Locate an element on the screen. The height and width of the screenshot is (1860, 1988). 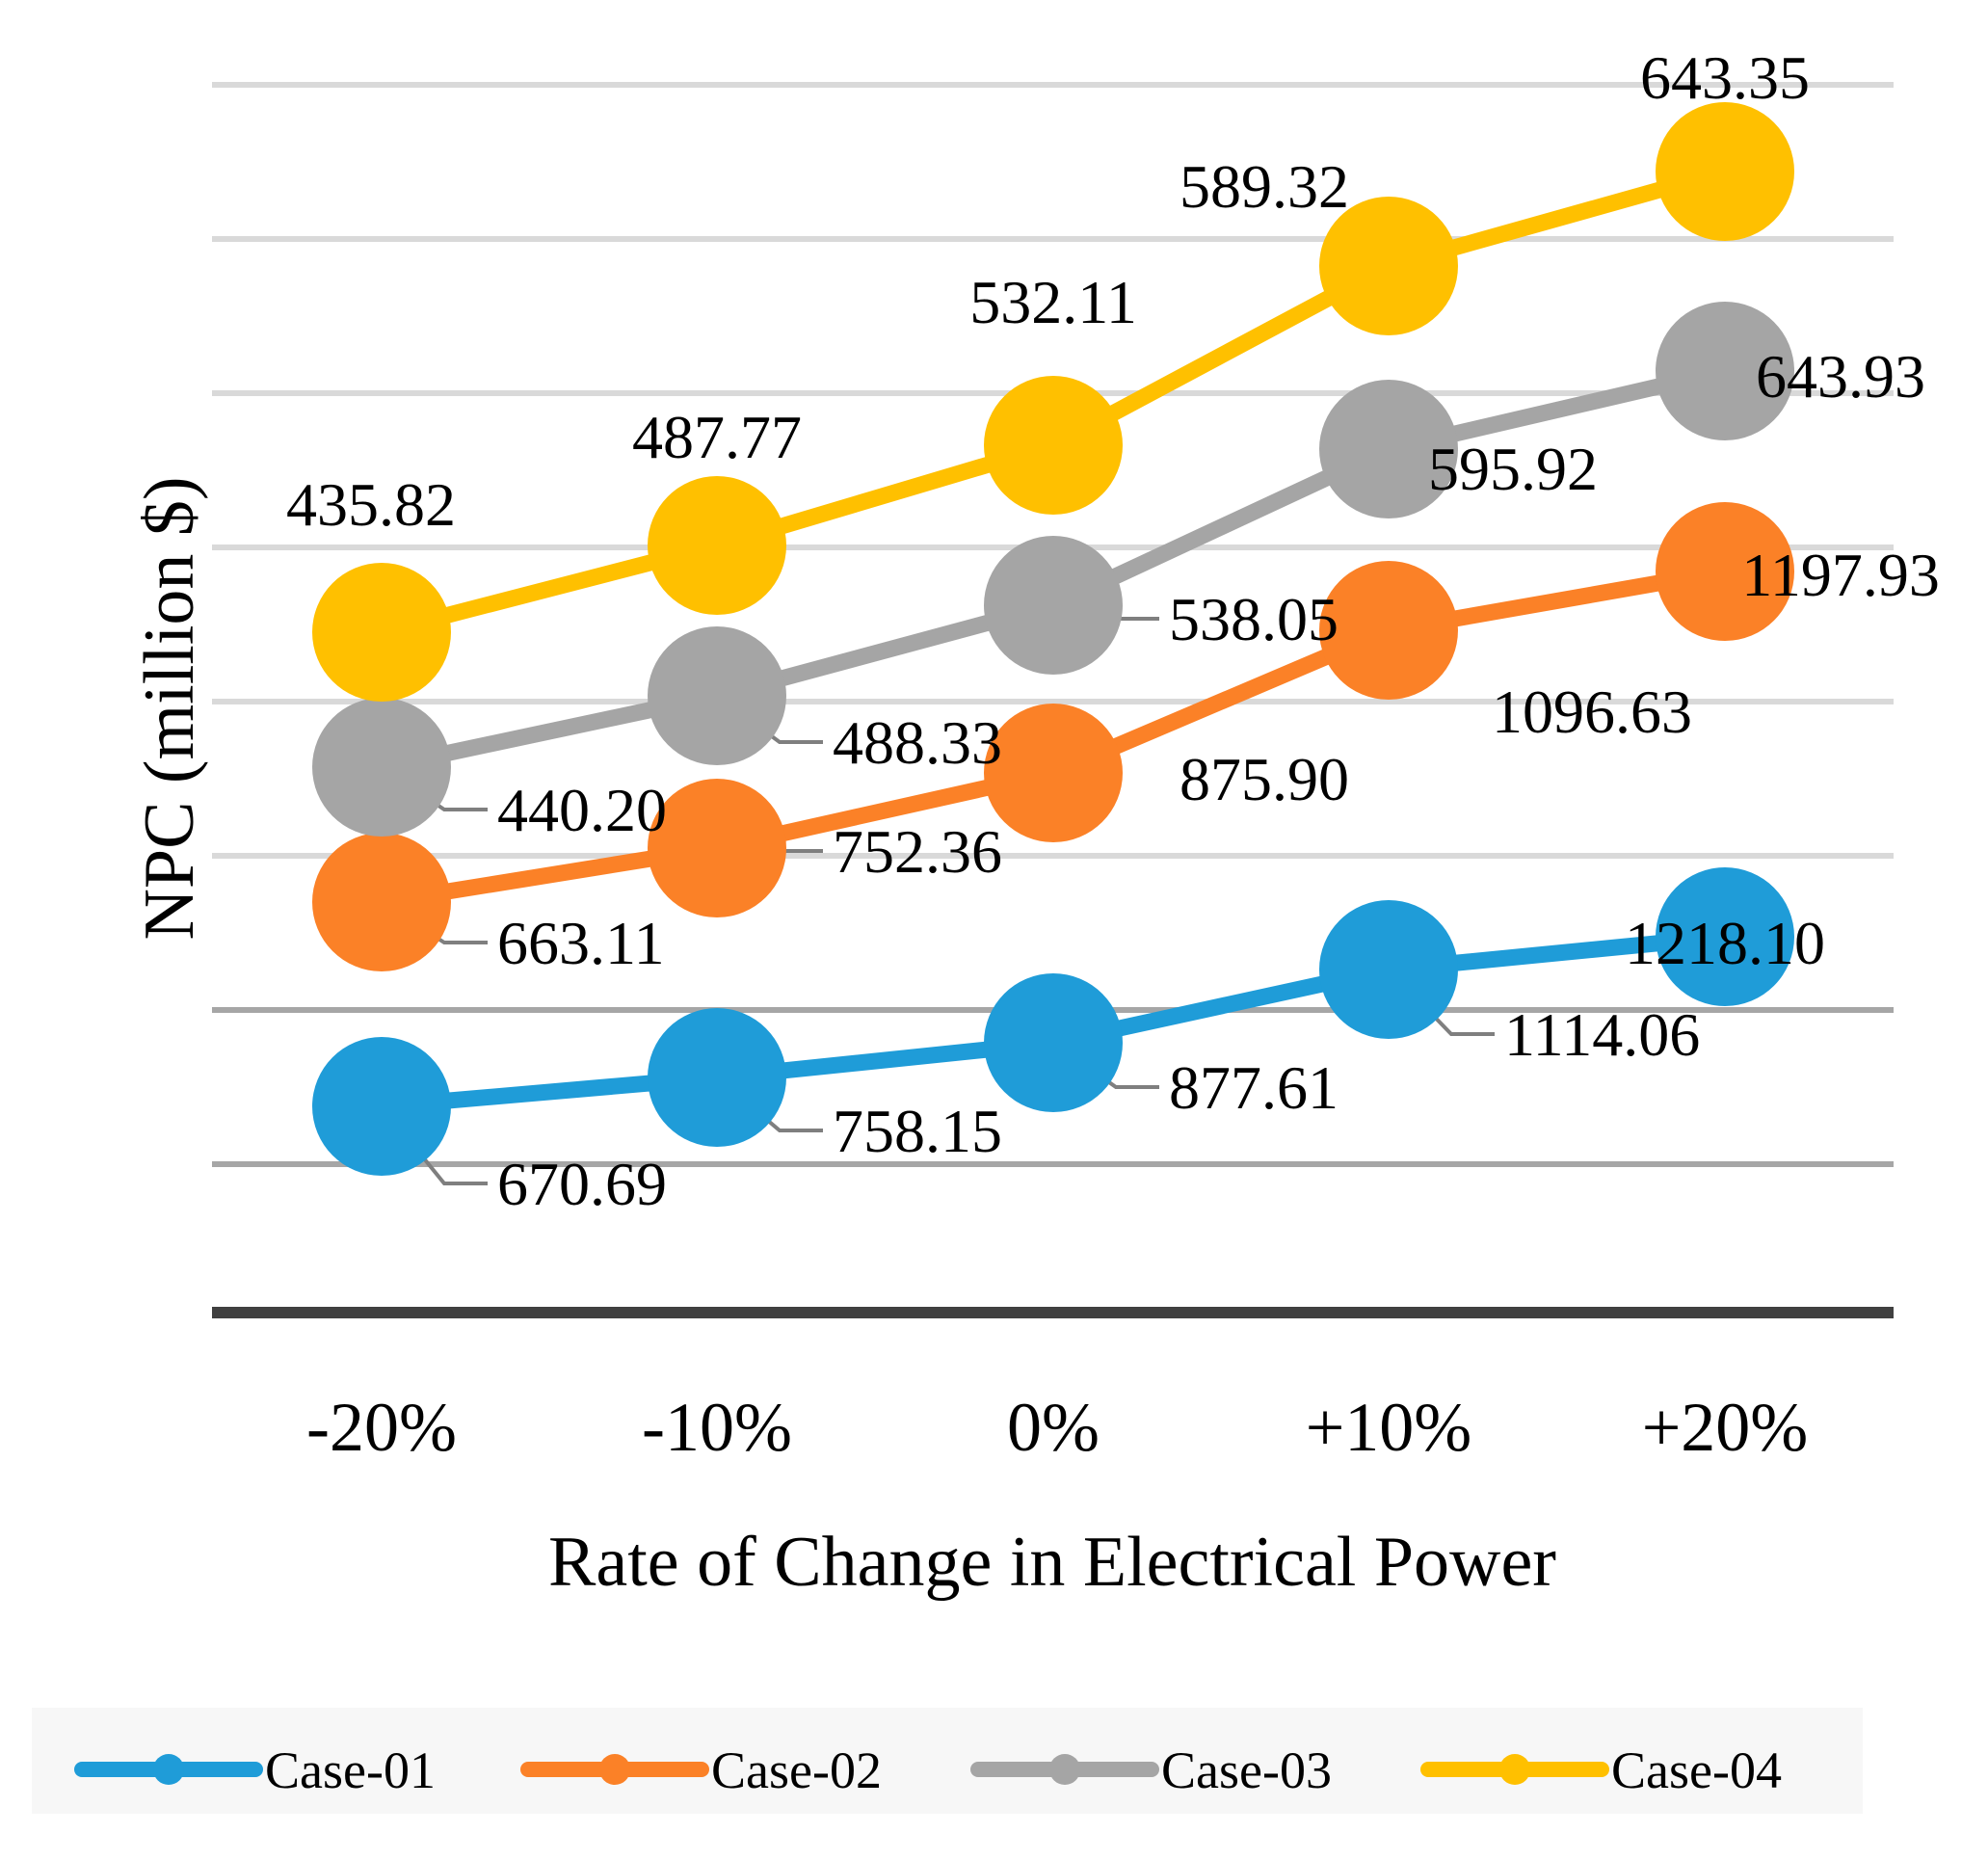
data-label-case-02: 1197.93 is located at coordinates (1840, 575).